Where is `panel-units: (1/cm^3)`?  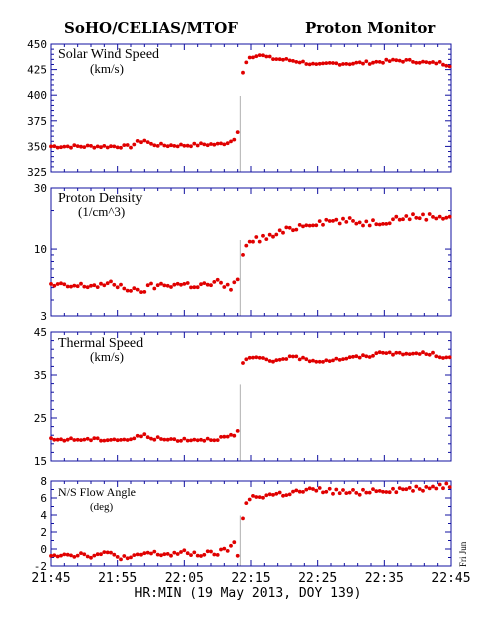 panel-units: (1/cm^3) is located at coordinates (101, 211).